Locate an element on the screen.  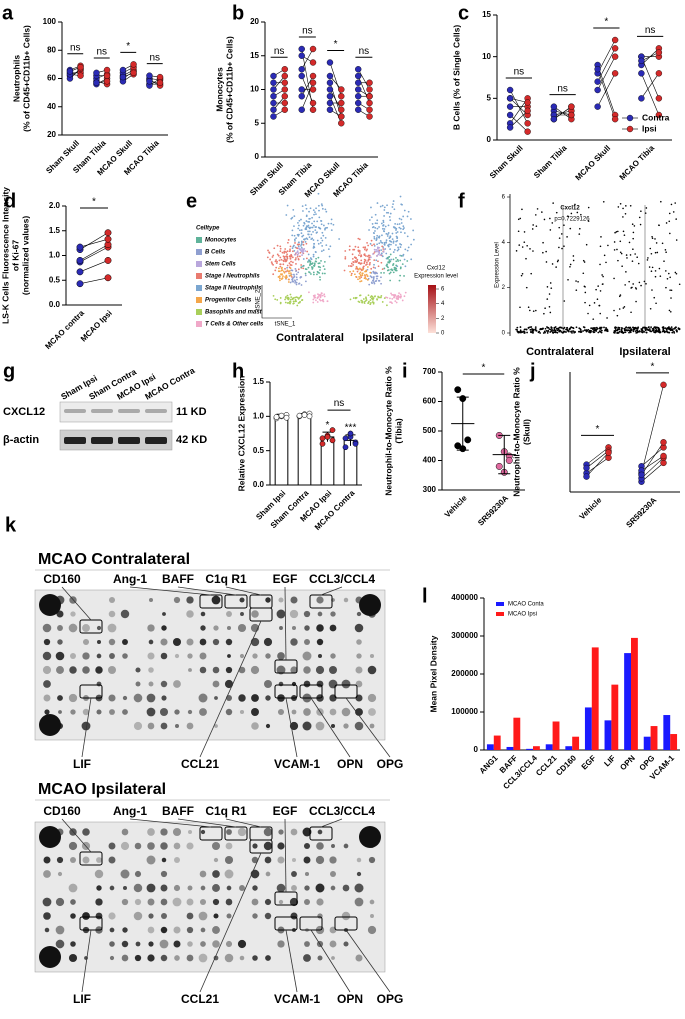
y-tick-label: 5 is located at coordinates (489, 97).